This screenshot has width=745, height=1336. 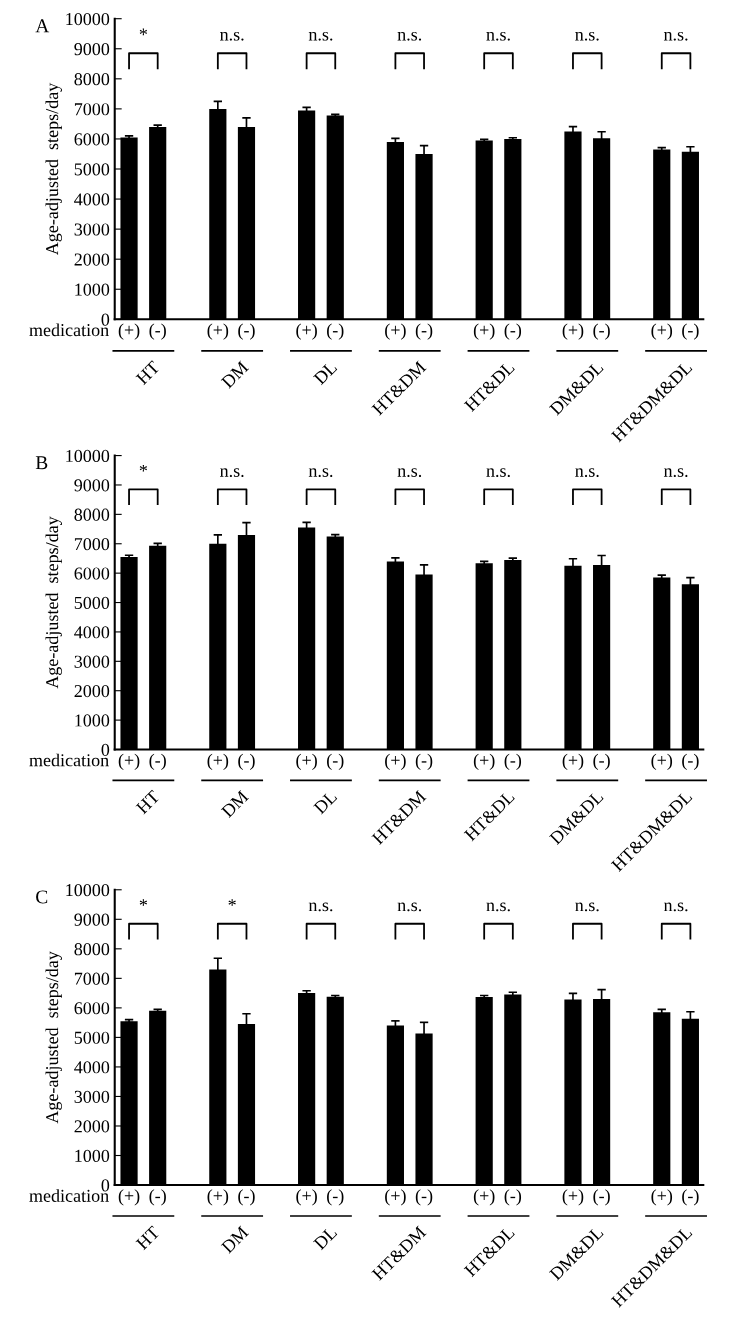 What do you see at coordinates (42, 897) in the screenshot?
I see `chart-title: C` at bounding box center [42, 897].